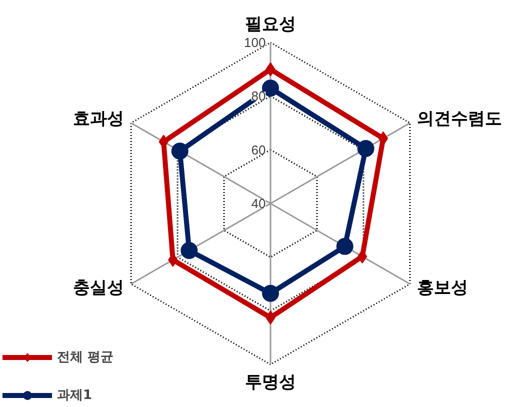  Describe the element at coordinates (258, 96) in the screenshot. I see `y-tick-label: 80` at that location.